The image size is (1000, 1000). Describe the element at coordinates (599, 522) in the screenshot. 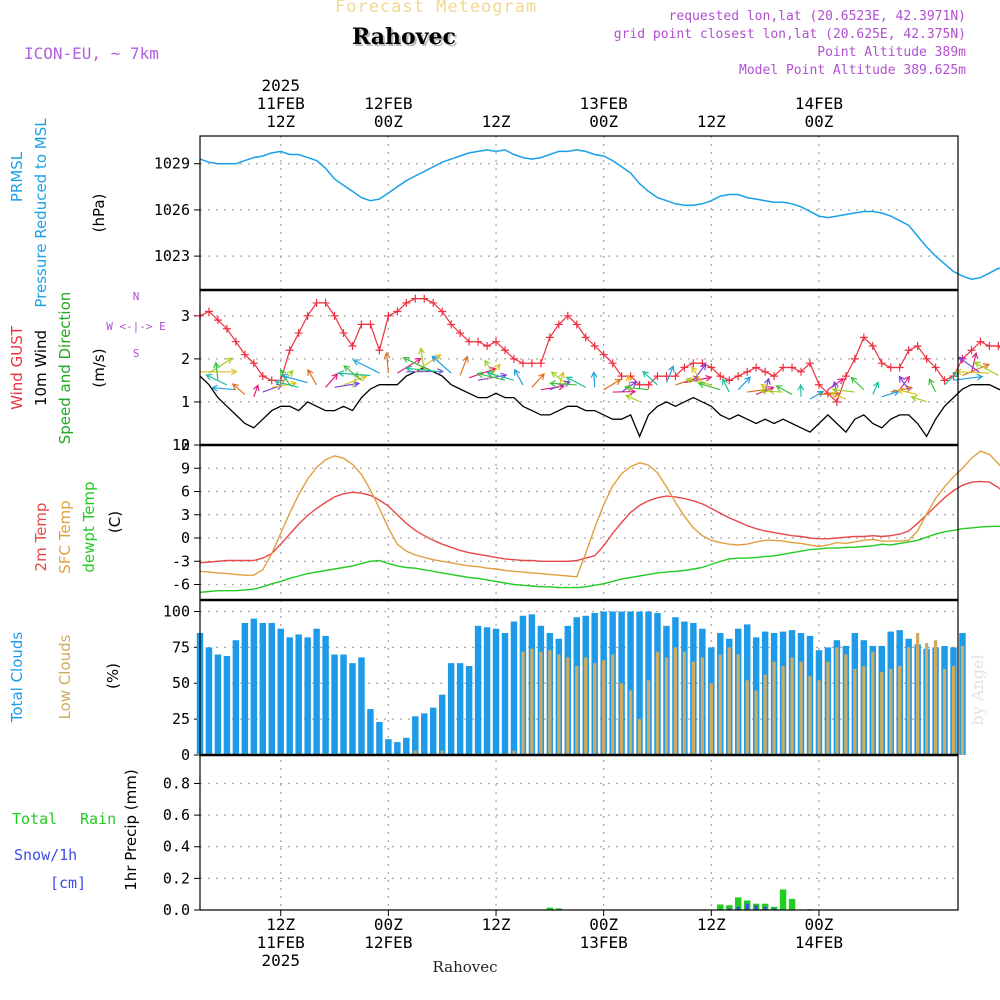

I see `temp-2m-series-line` at that location.